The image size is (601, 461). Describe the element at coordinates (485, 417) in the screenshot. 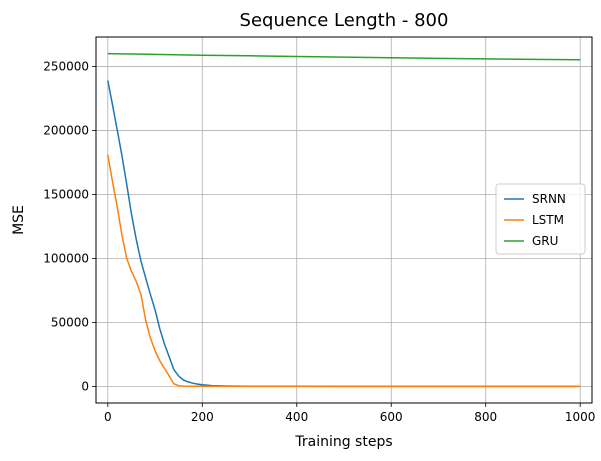

I see `x-tick-label: 800` at that location.